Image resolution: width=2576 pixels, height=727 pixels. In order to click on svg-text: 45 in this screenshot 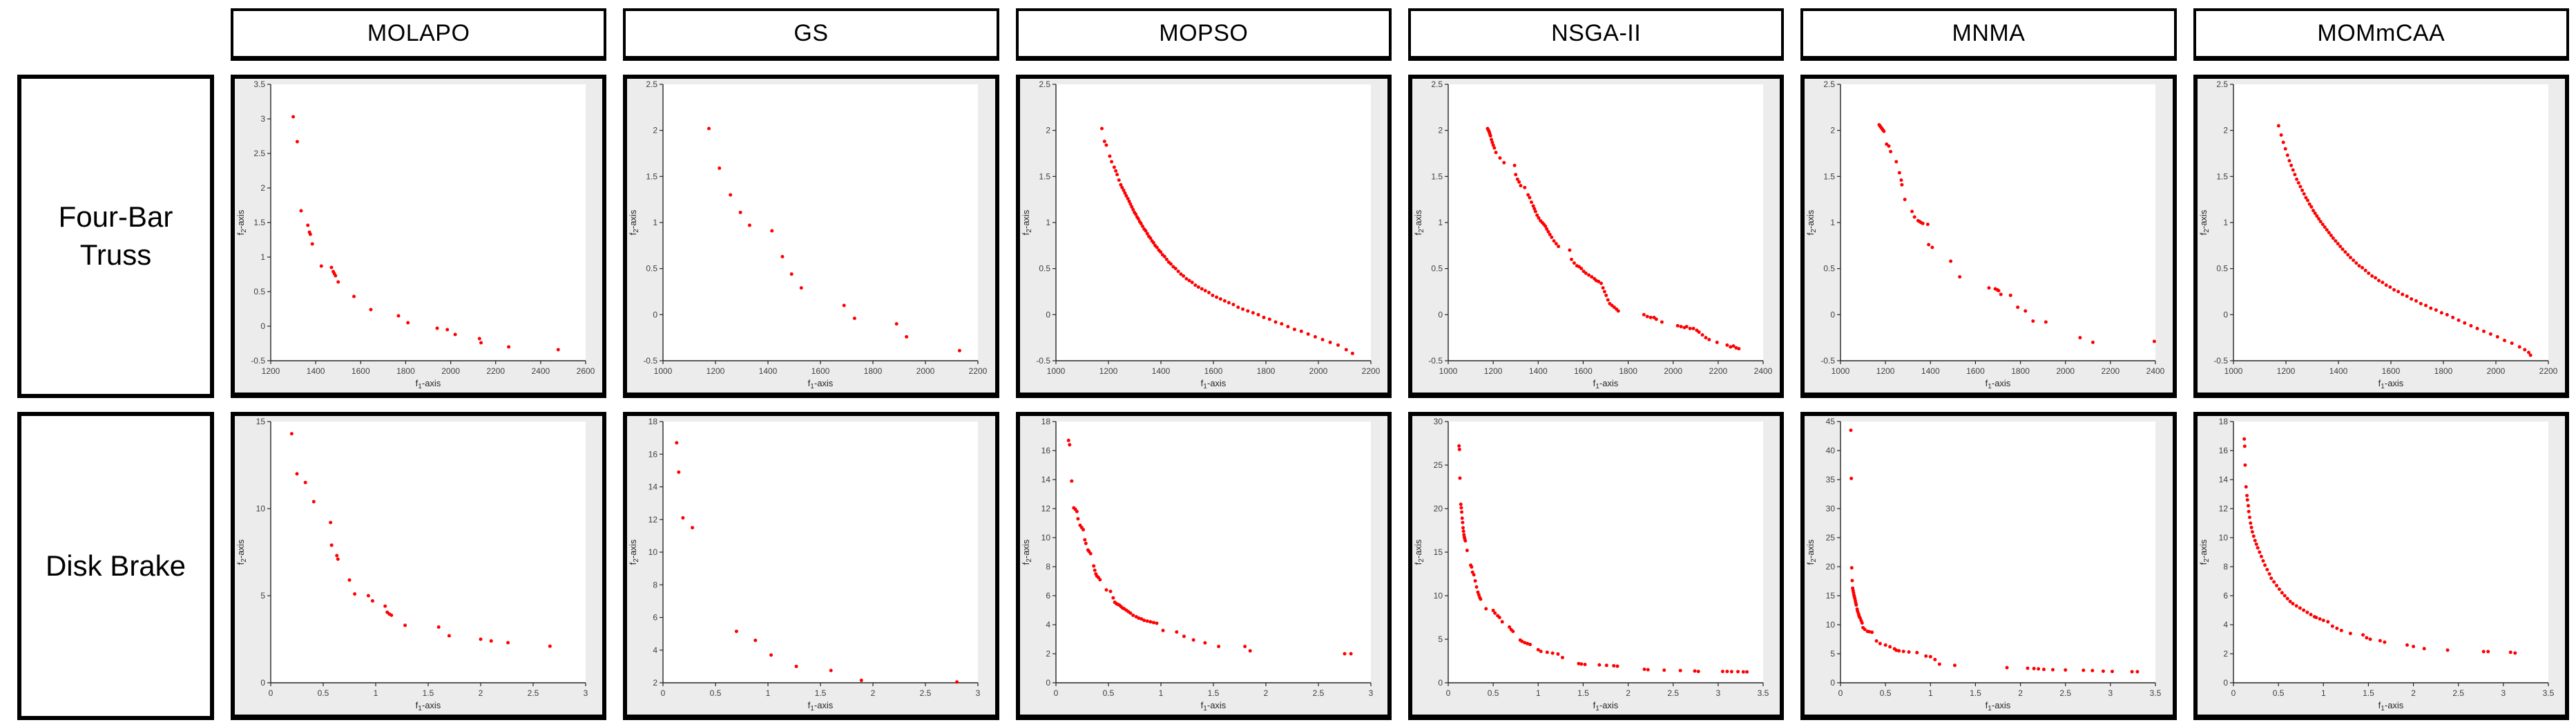, I will do `click(1831, 421)`.